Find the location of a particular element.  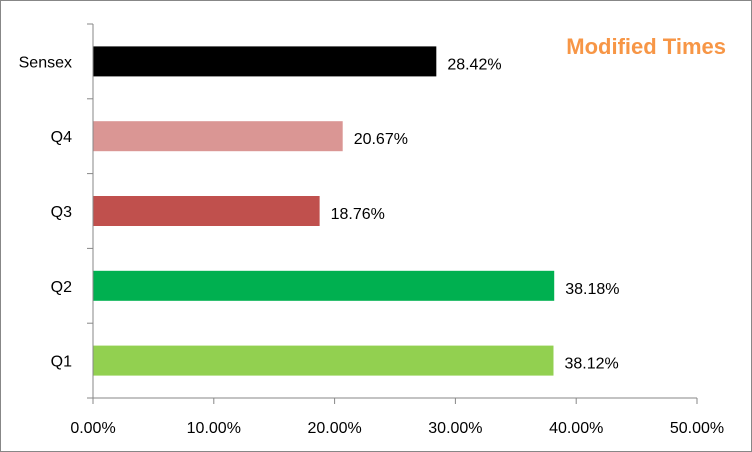

category-label: Sensex is located at coordinates (45, 62).